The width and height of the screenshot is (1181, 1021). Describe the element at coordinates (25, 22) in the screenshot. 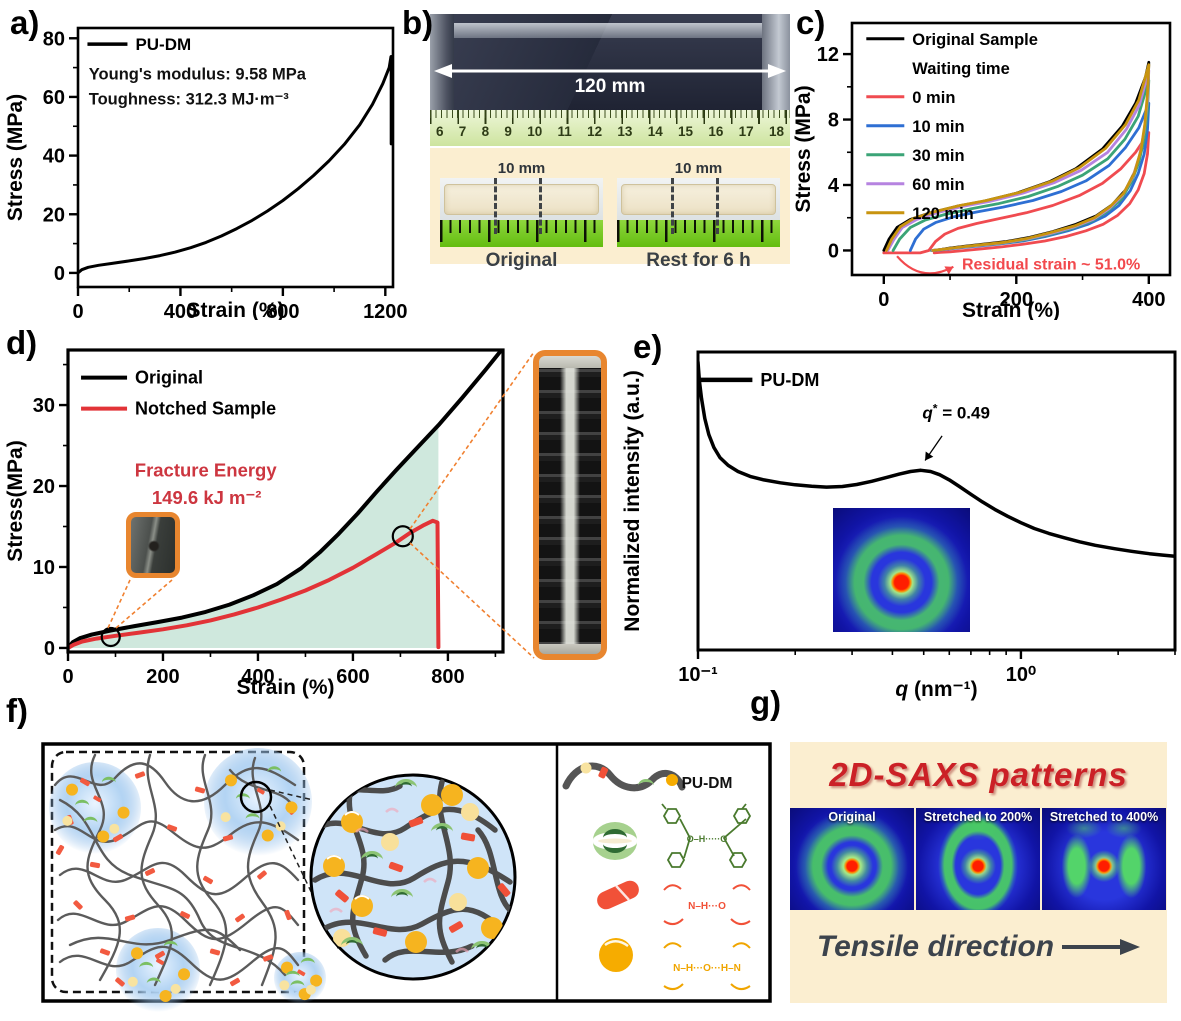

I see `panel-label-a: a)` at that location.